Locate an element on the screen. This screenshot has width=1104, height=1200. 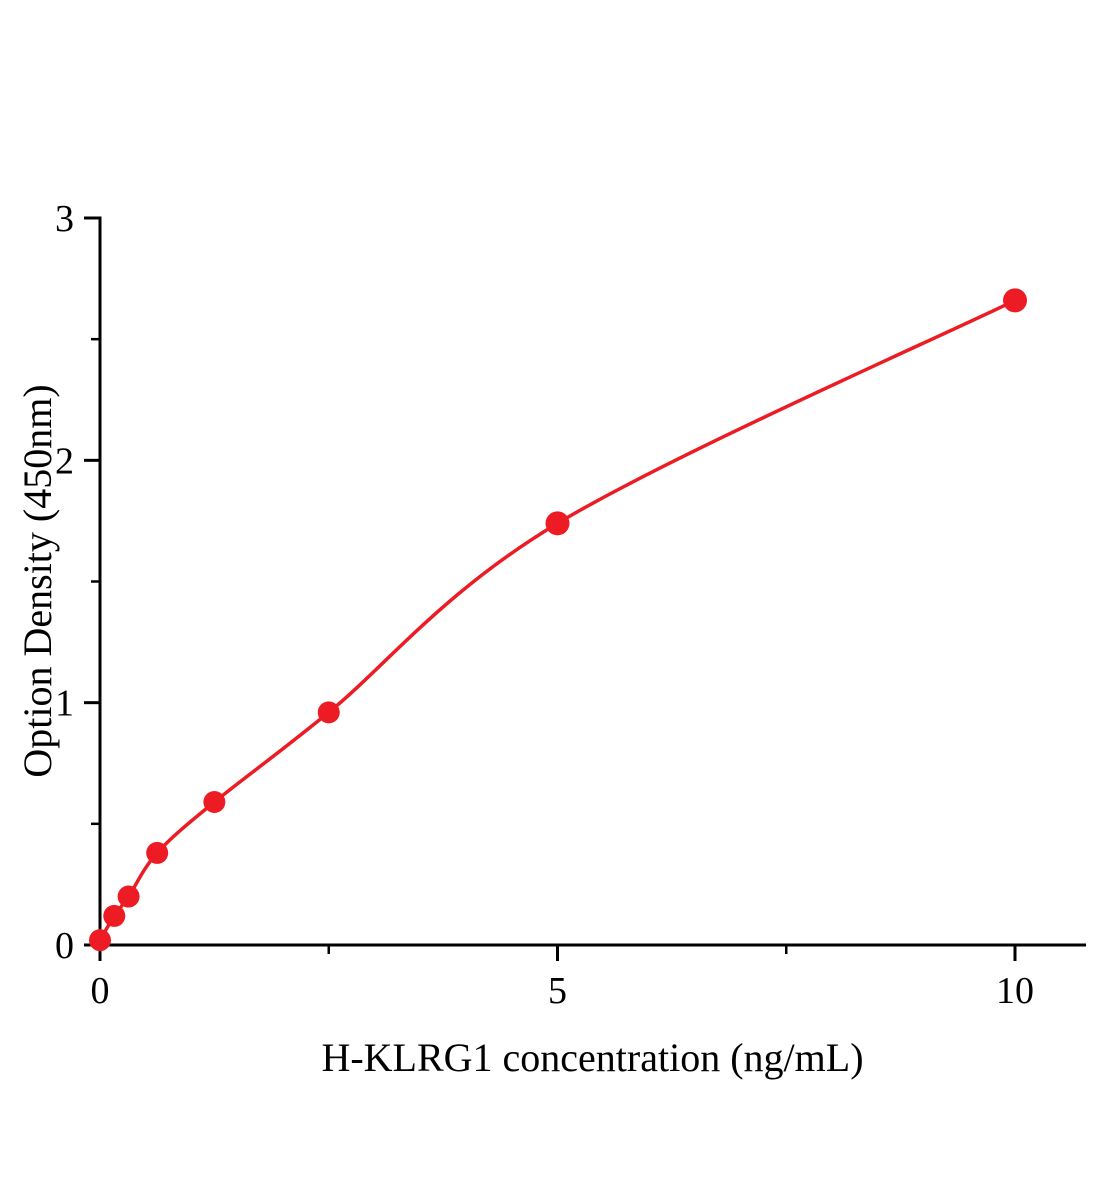
x-tick-label: 10 is located at coordinates (1015, 991).